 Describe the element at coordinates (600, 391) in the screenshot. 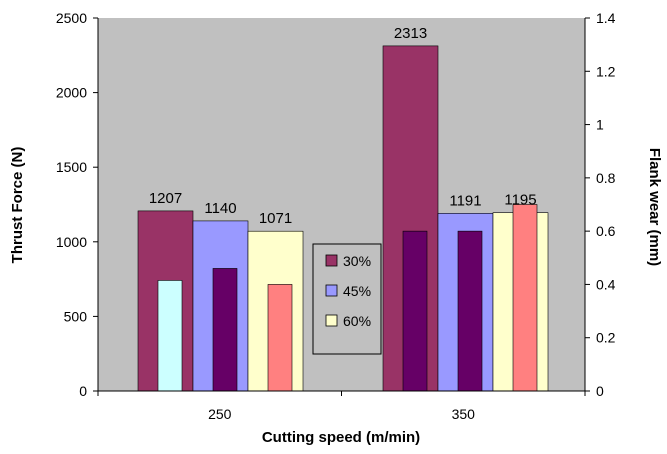

I see `y-tick-label-right: 0` at that location.